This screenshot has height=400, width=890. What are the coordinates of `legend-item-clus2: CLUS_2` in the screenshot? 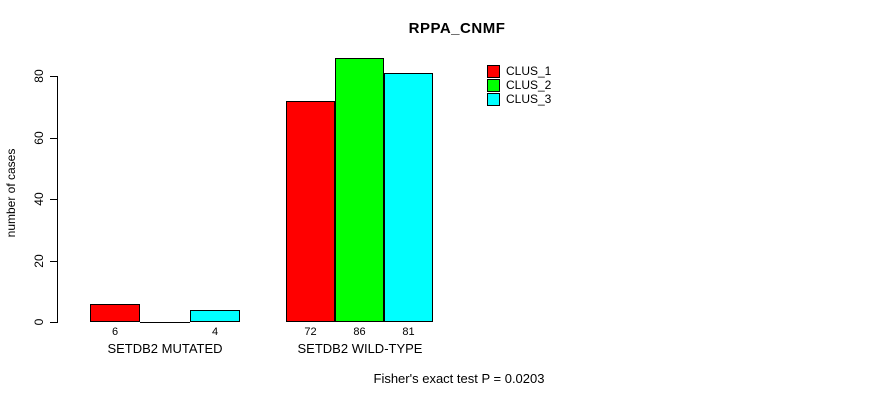 It's located at (519, 85).